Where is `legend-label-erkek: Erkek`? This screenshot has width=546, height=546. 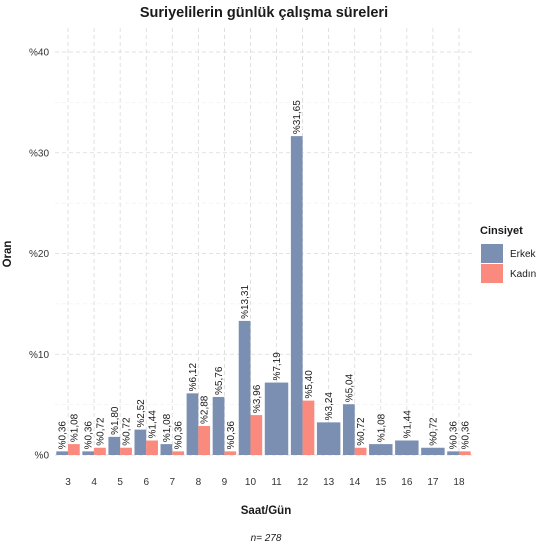
legend-label-erkek: Erkek is located at coordinates (523, 254).